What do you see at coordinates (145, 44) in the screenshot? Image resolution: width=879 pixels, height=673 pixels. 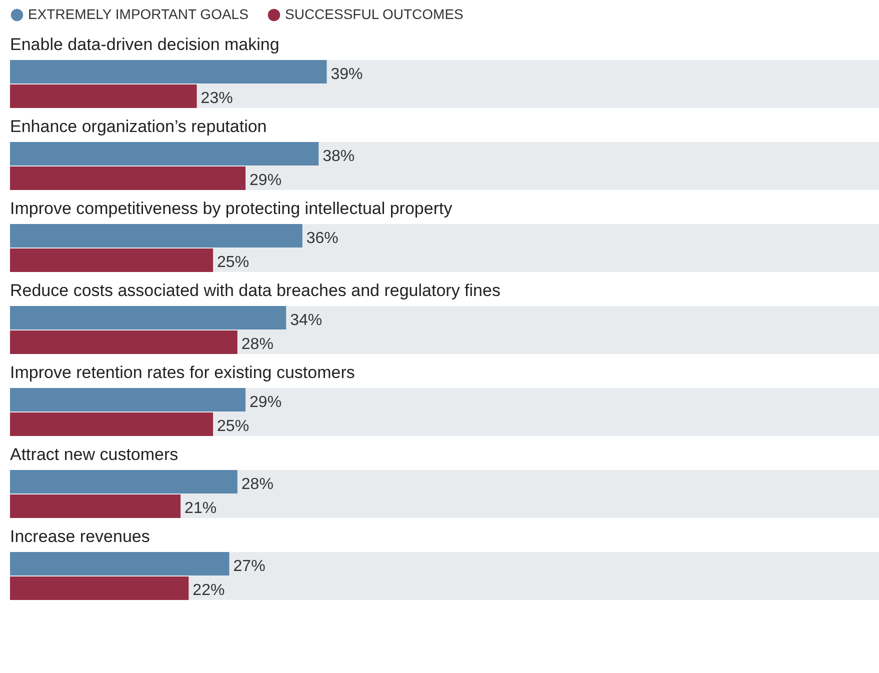 I see `y-tick-label: Enable data-driven decision making` at bounding box center [145, 44].